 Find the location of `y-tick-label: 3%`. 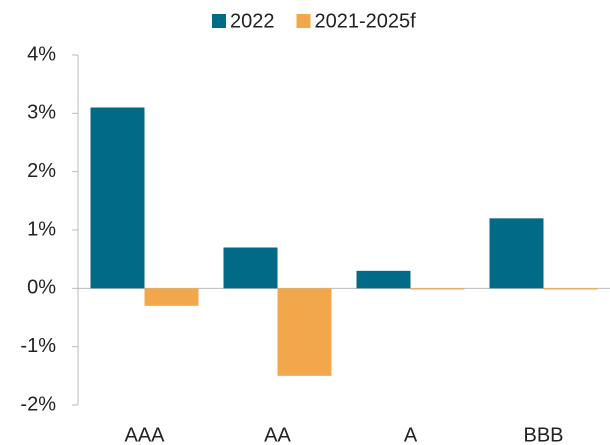

y-tick-label: 3% is located at coordinates (41, 113).